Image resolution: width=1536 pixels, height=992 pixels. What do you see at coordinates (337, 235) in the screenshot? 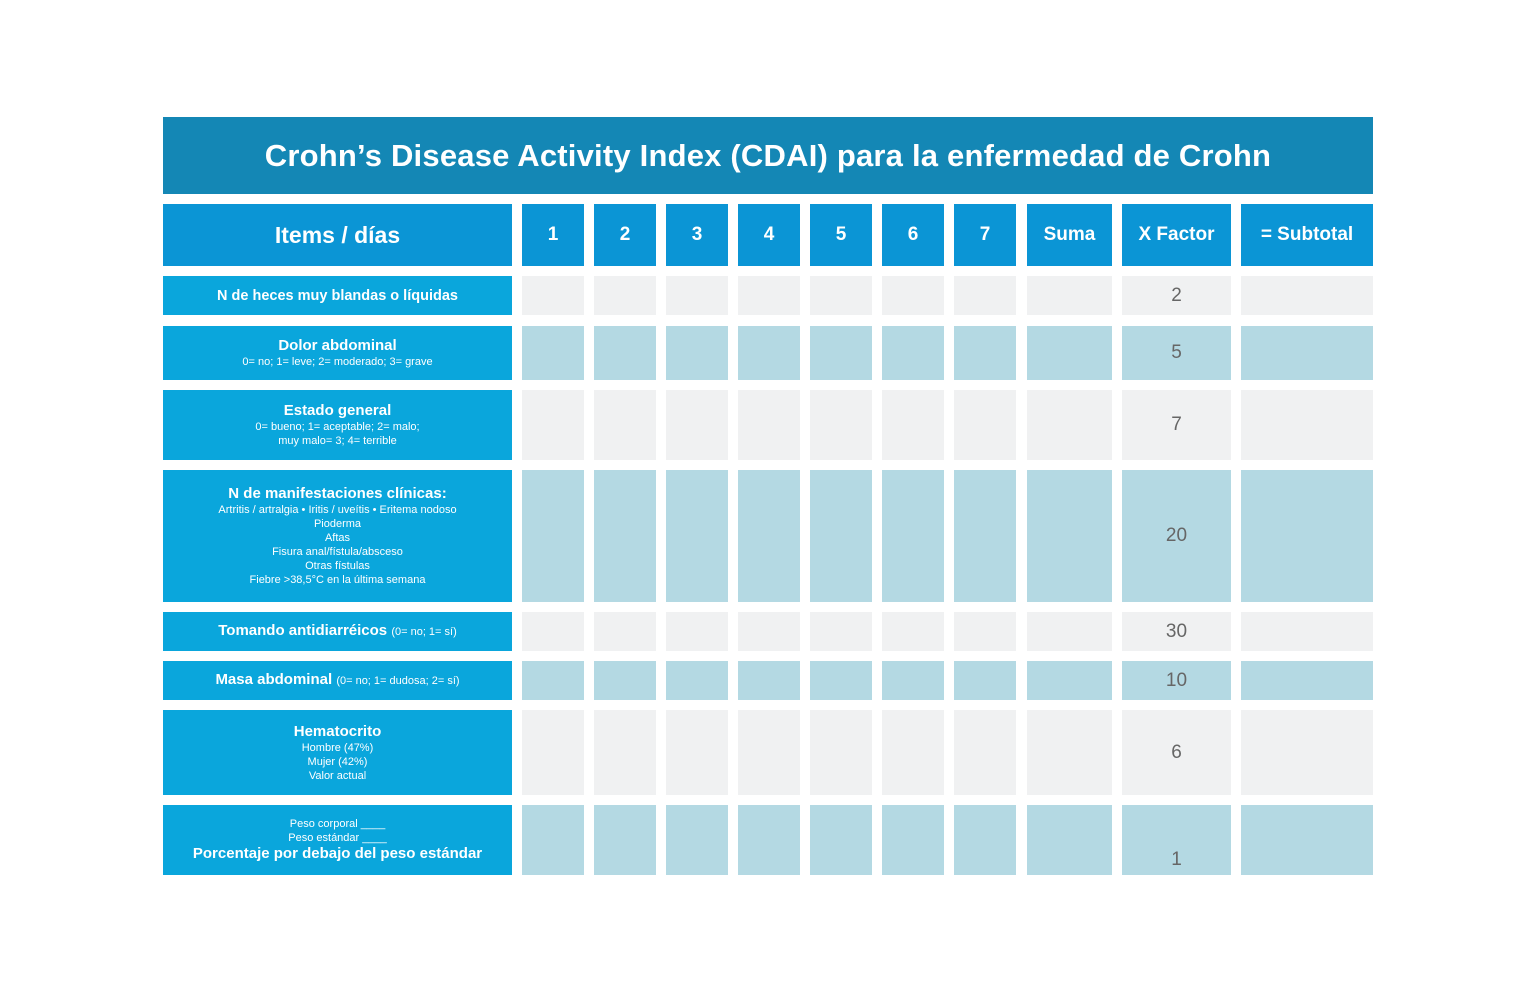
I see `header-items: Items / días` at bounding box center [337, 235].